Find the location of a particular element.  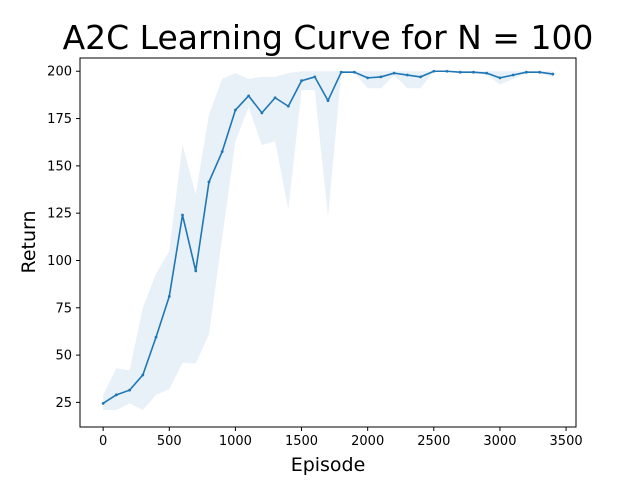

y-axis-label: Return is located at coordinates (29, 241).